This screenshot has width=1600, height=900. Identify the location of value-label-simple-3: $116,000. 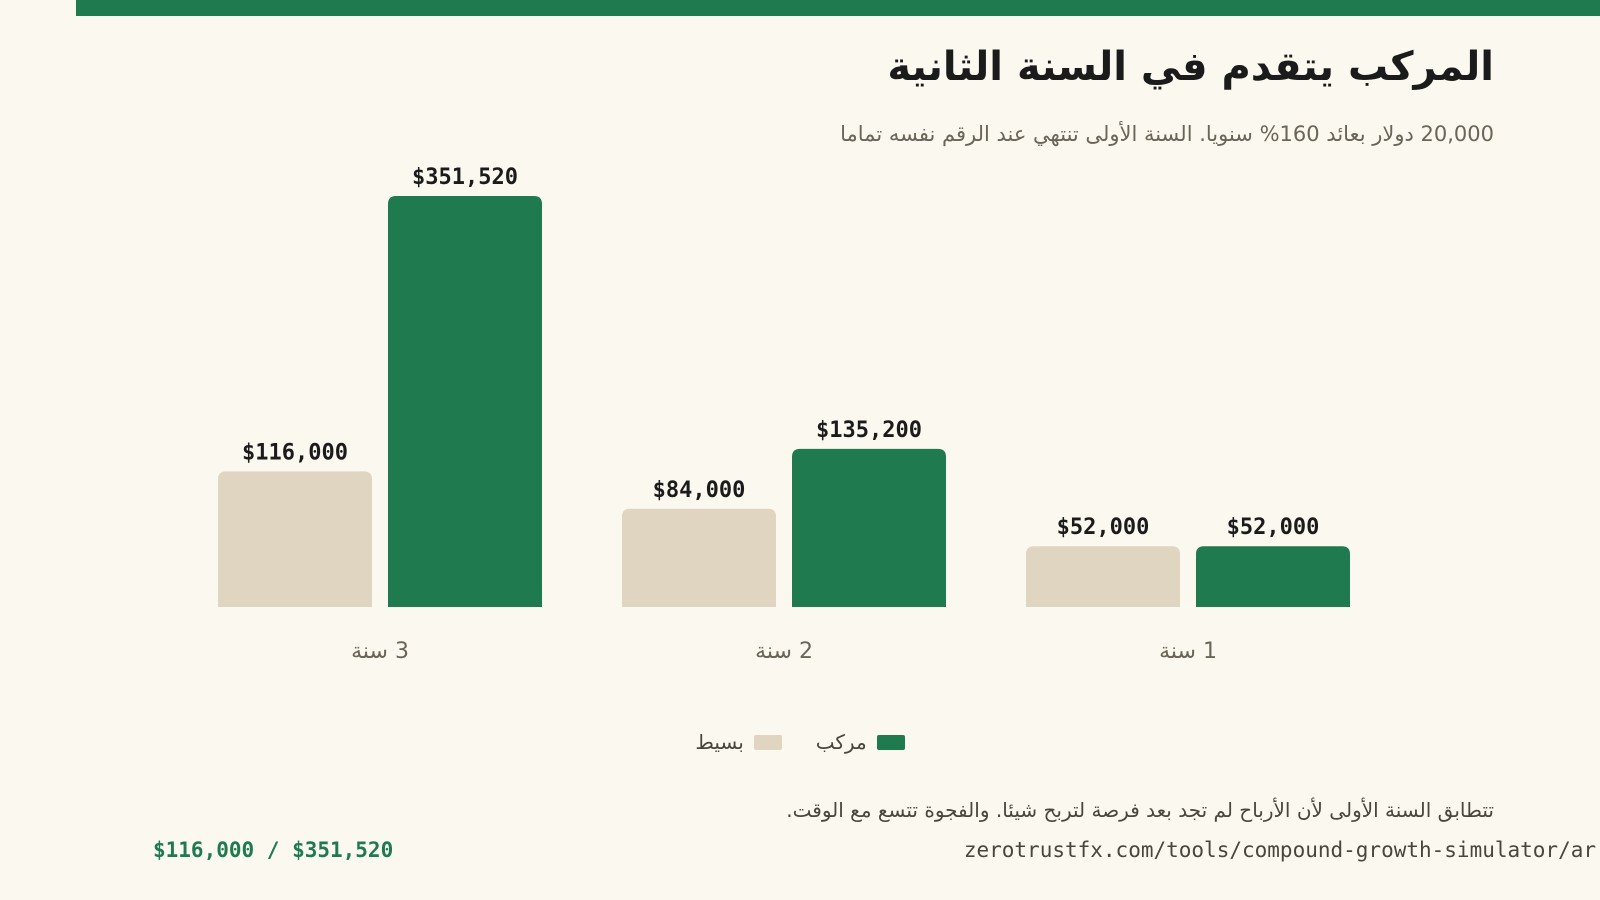
(295, 452).